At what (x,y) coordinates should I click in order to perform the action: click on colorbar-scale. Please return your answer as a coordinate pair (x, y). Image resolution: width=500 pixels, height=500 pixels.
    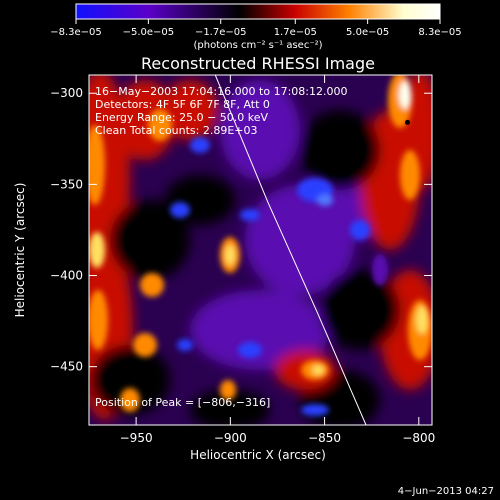
    Looking at the image, I should click on (258, 11).